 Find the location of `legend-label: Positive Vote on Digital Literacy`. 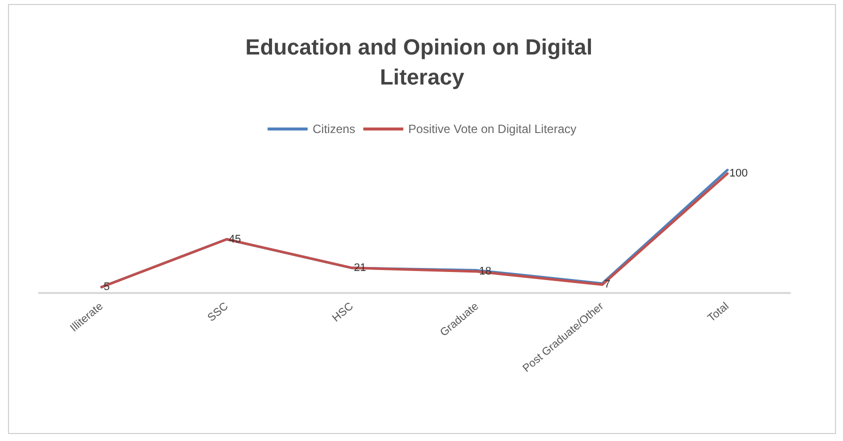

legend-label: Positive Vote on Digital Literacy is located at coordinates (492, 129).